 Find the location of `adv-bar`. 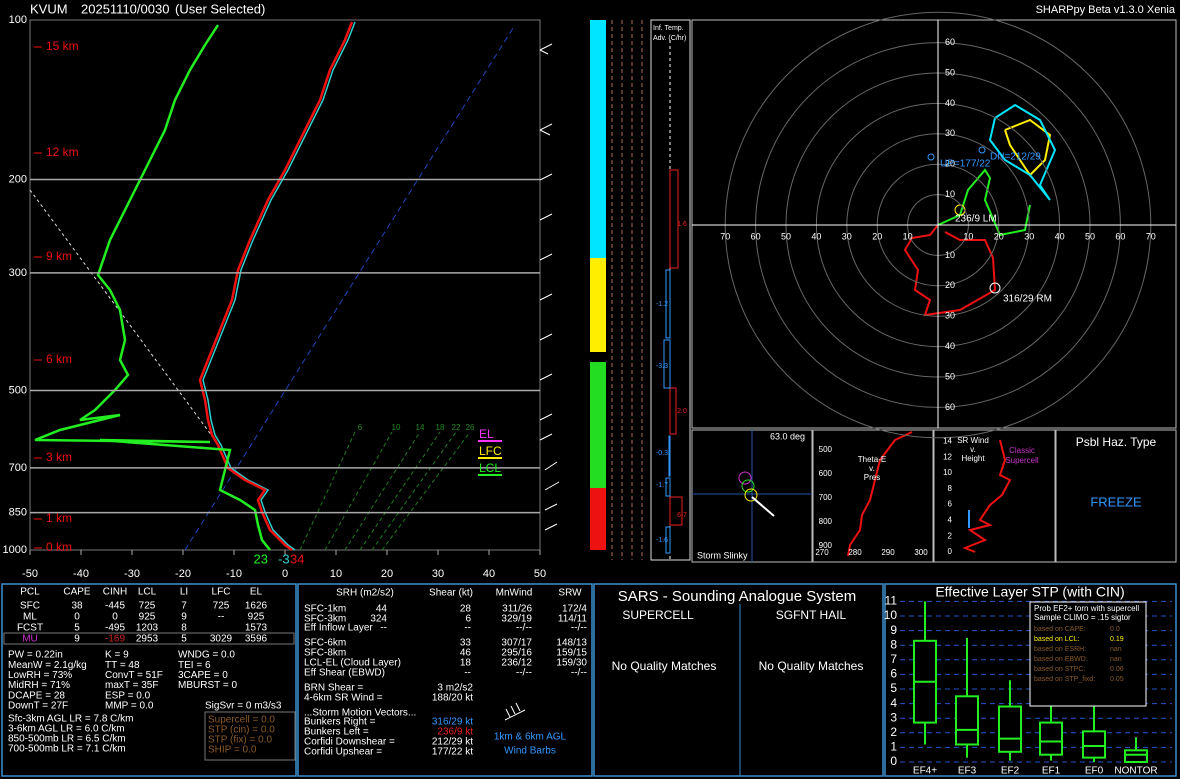

adv-bar is located at coordinates (668, 304).